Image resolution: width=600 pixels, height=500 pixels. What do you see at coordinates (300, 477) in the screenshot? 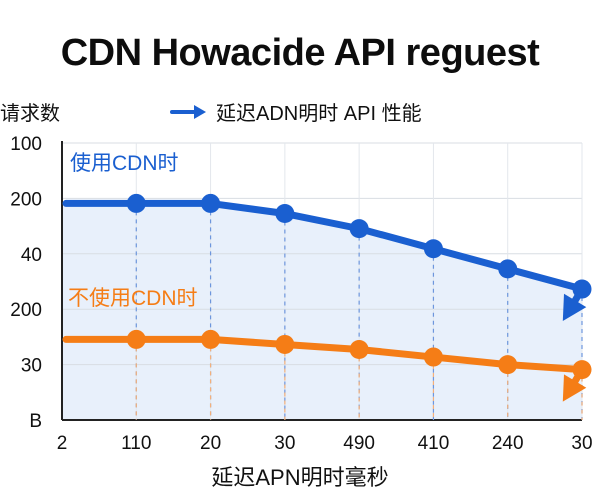
I see `x-axis-label: 延迟APN明时毫秒` at bounding box center [300, 477].